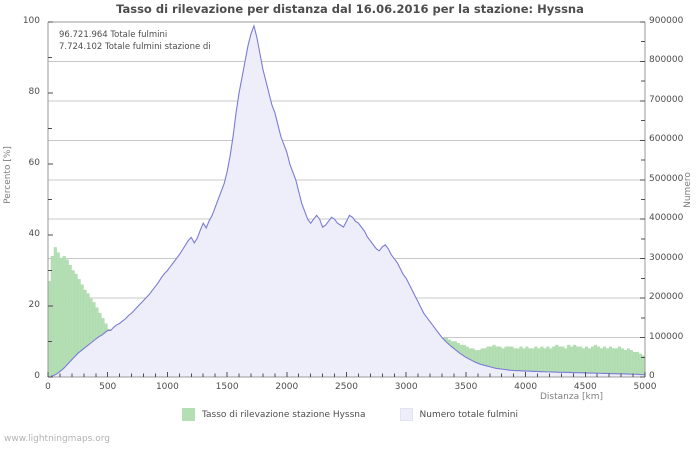  I want to click on x-tick-3000: 3000, so click(406, 387).